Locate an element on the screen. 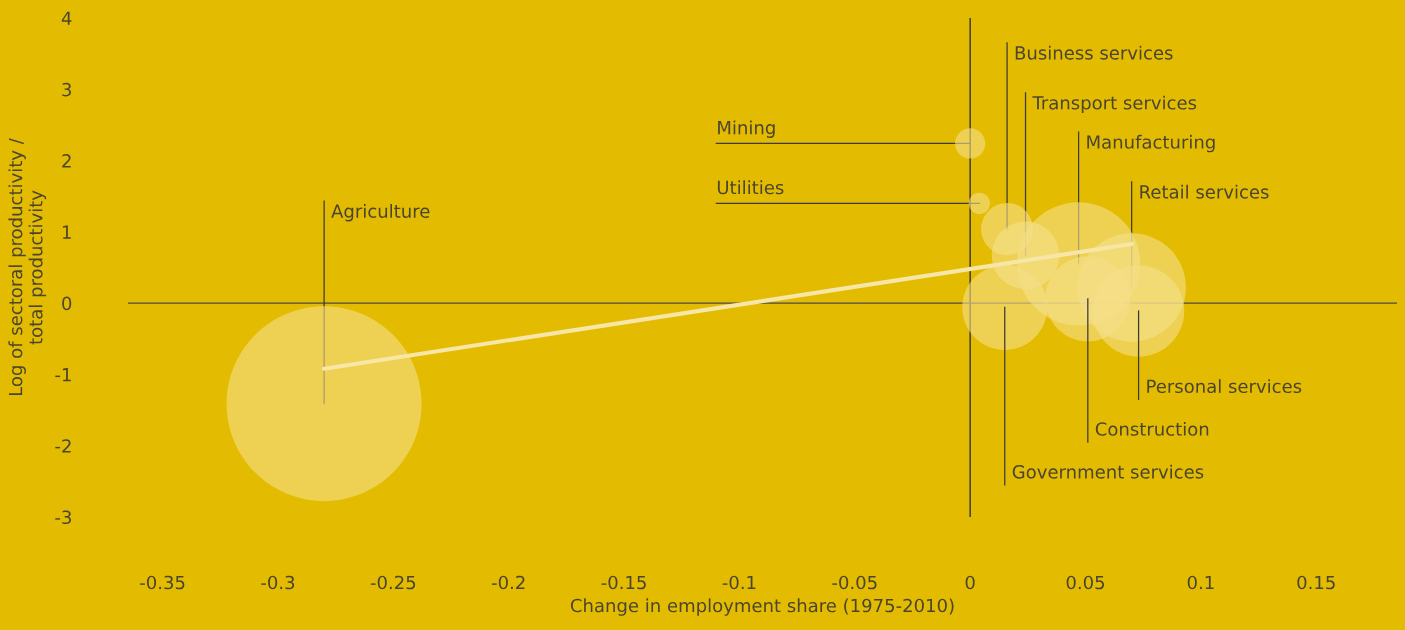 The image size is (1405, 630). y-tick-label: 4 is located at coordinates (66, 18).